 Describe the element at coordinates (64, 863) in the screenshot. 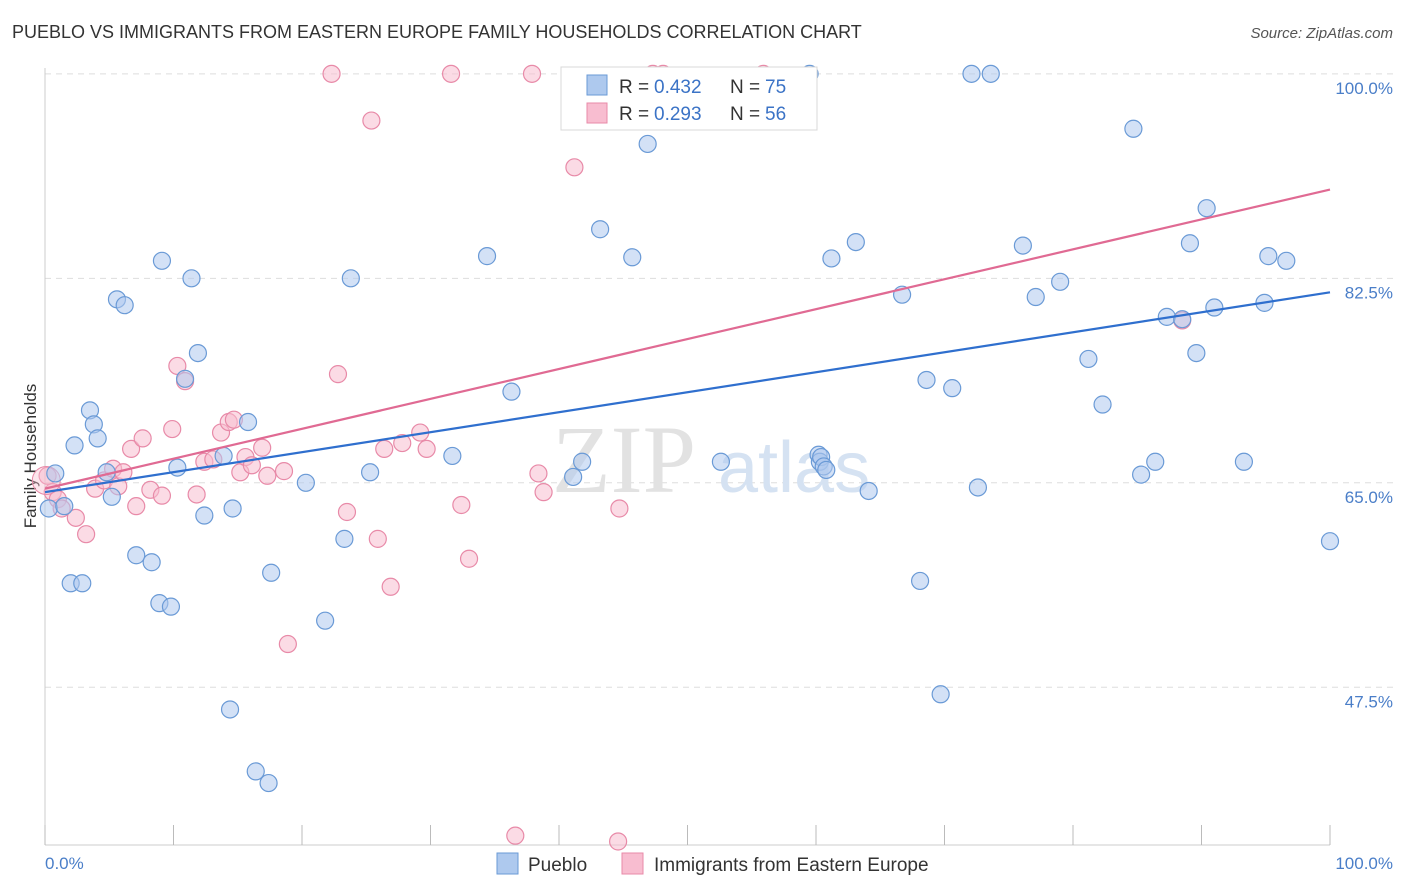

I see `x-tick-label-min: 0.0%` at that location.